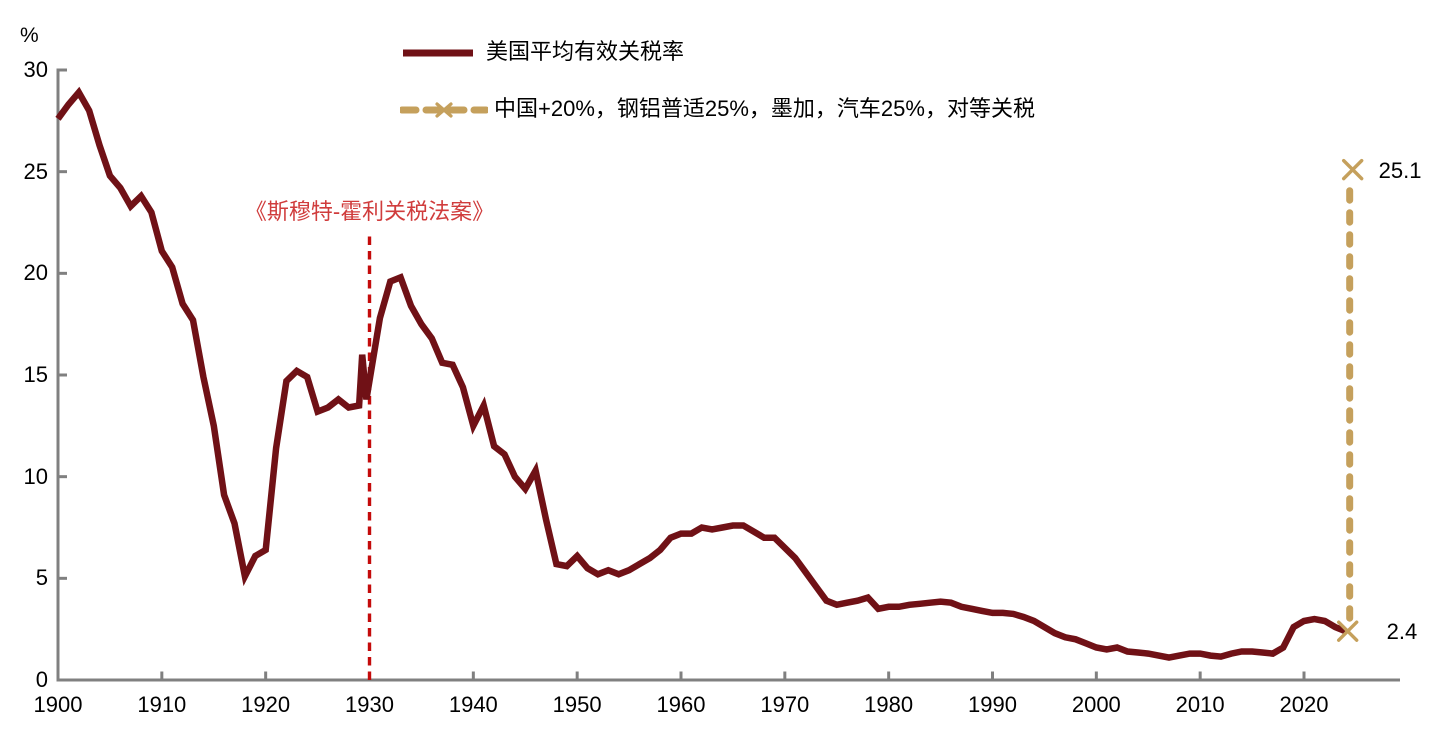  What do you see at coordinates (444, 110) in the screenshot?
I see `dashed-x-line-swatch-icon` at bounding box center [444, 110].